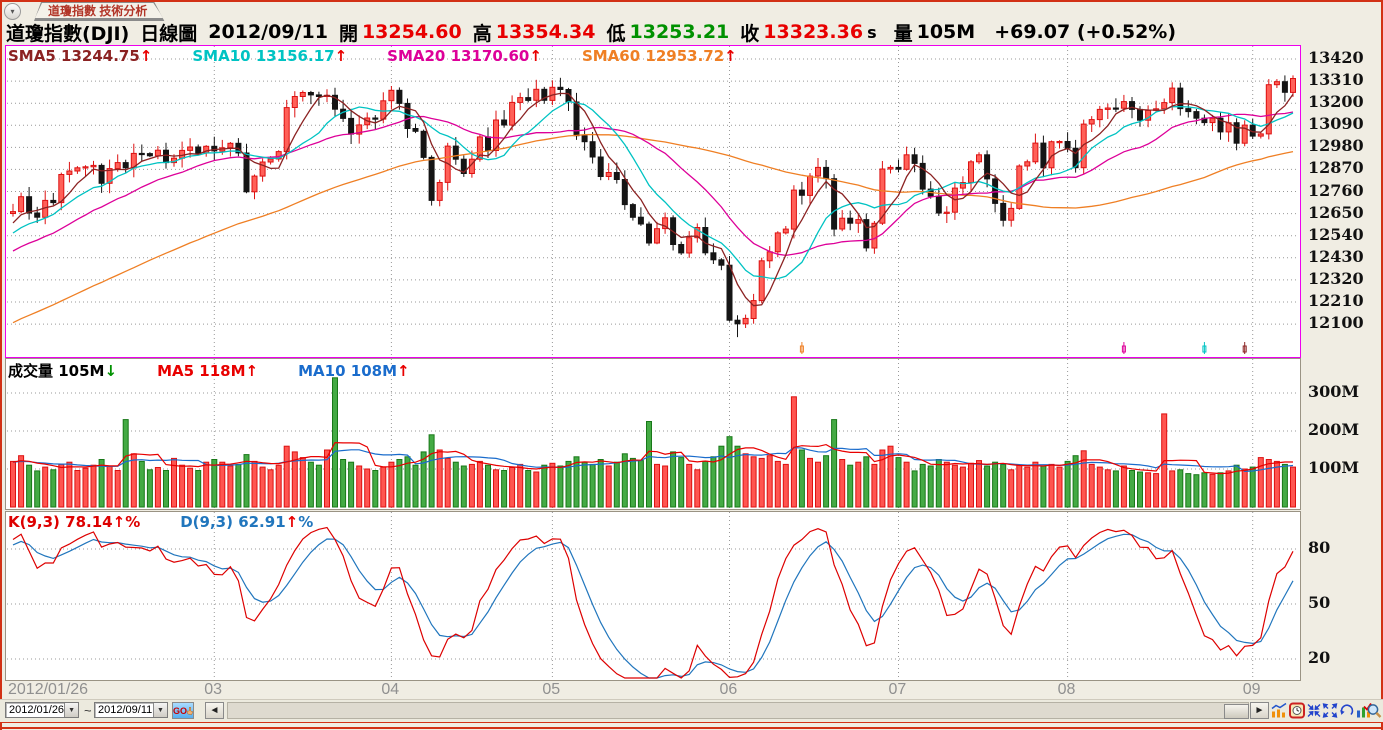 This screenshot has width=1383, height=730. I want to click on collapse-icon, so click(1314, 710).